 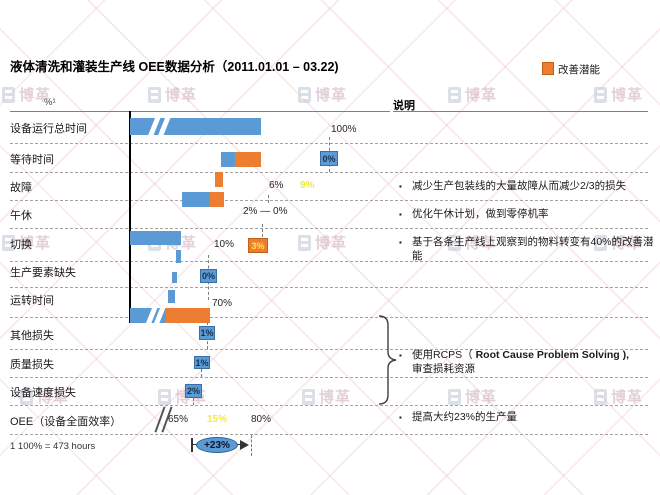 What do you see at coordinates (66, 422) in the screenshot?
I see `category-label: OEE（设备全面效率）` at bounding box center [66, 422].